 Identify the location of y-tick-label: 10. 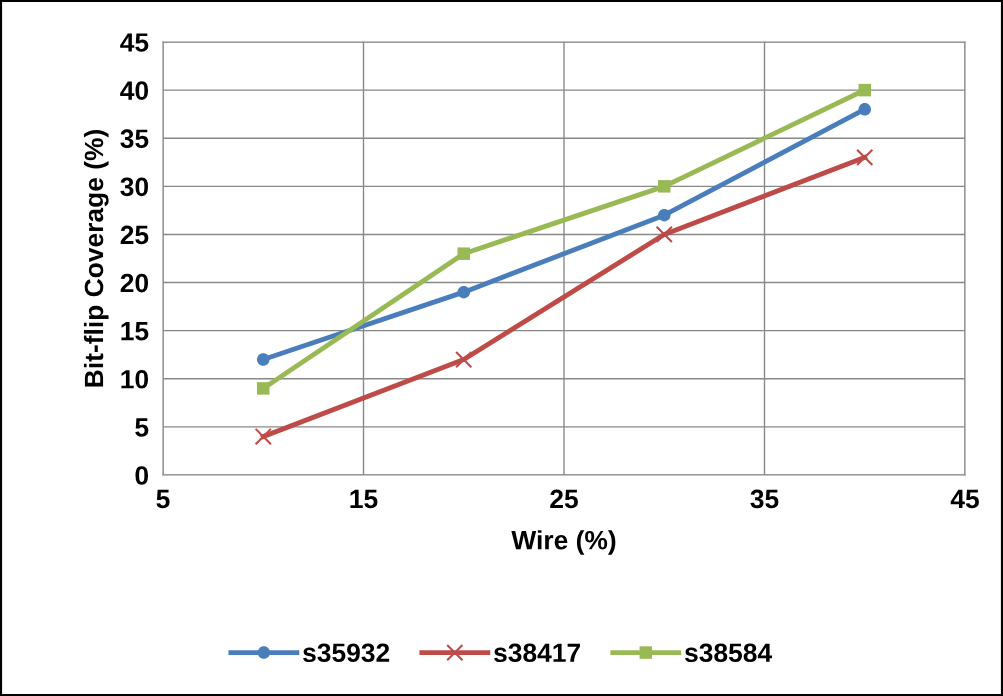
(135, 379).